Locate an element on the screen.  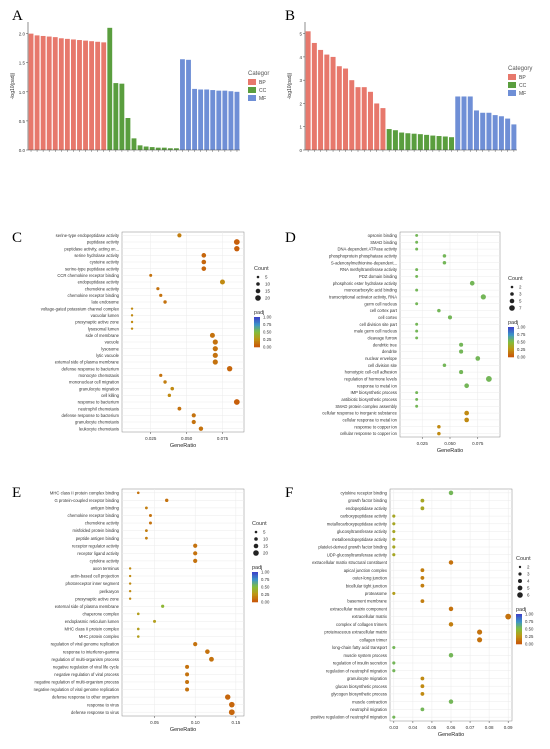
size-legend-label-e-0: 5 is located at coordinates (264, 532).